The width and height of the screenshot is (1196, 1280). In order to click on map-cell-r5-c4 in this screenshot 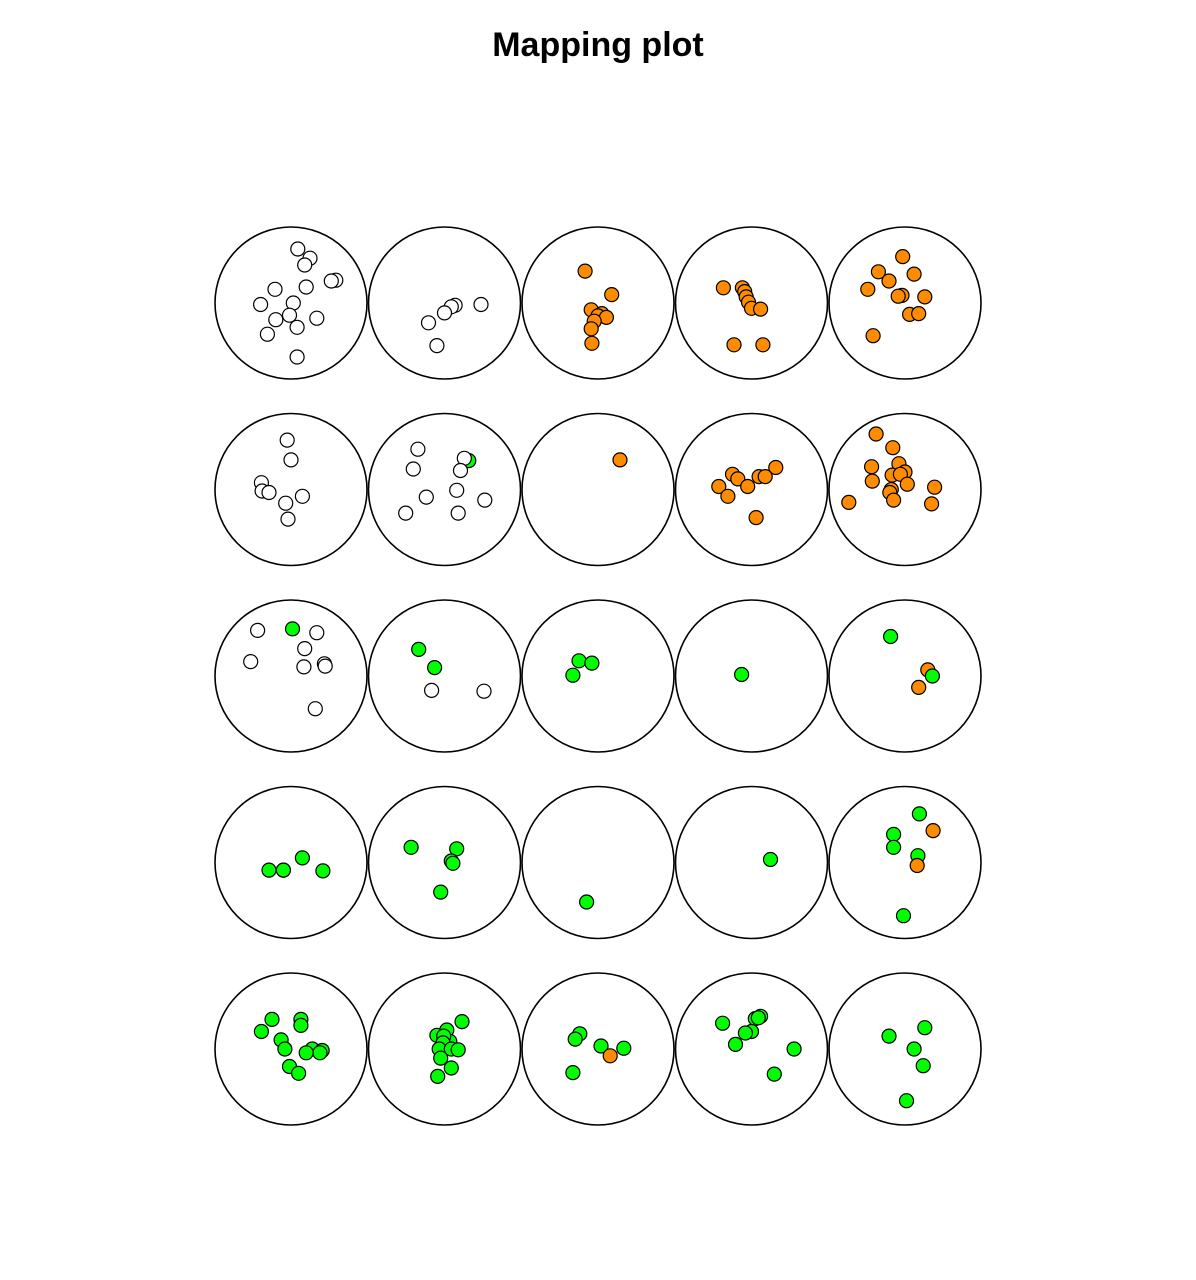, I will do `click(751, 1049)`.